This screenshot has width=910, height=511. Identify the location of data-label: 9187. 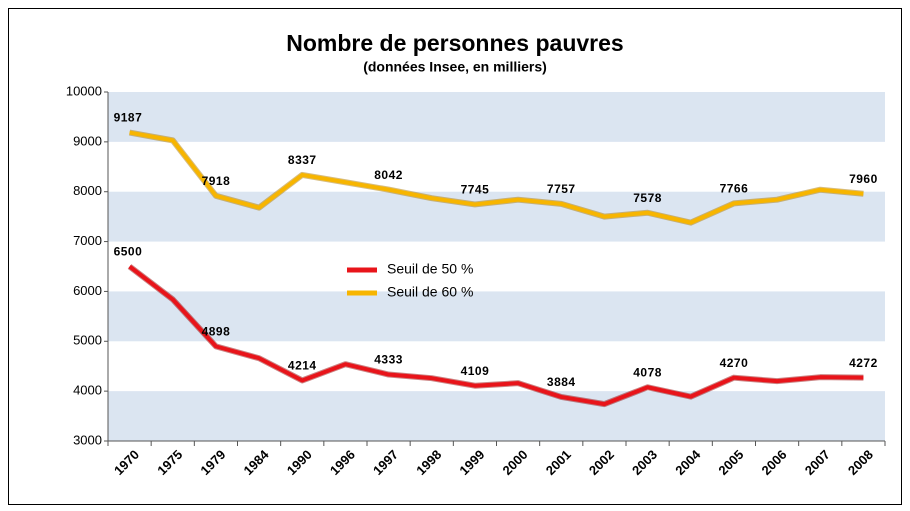
(128, 118).